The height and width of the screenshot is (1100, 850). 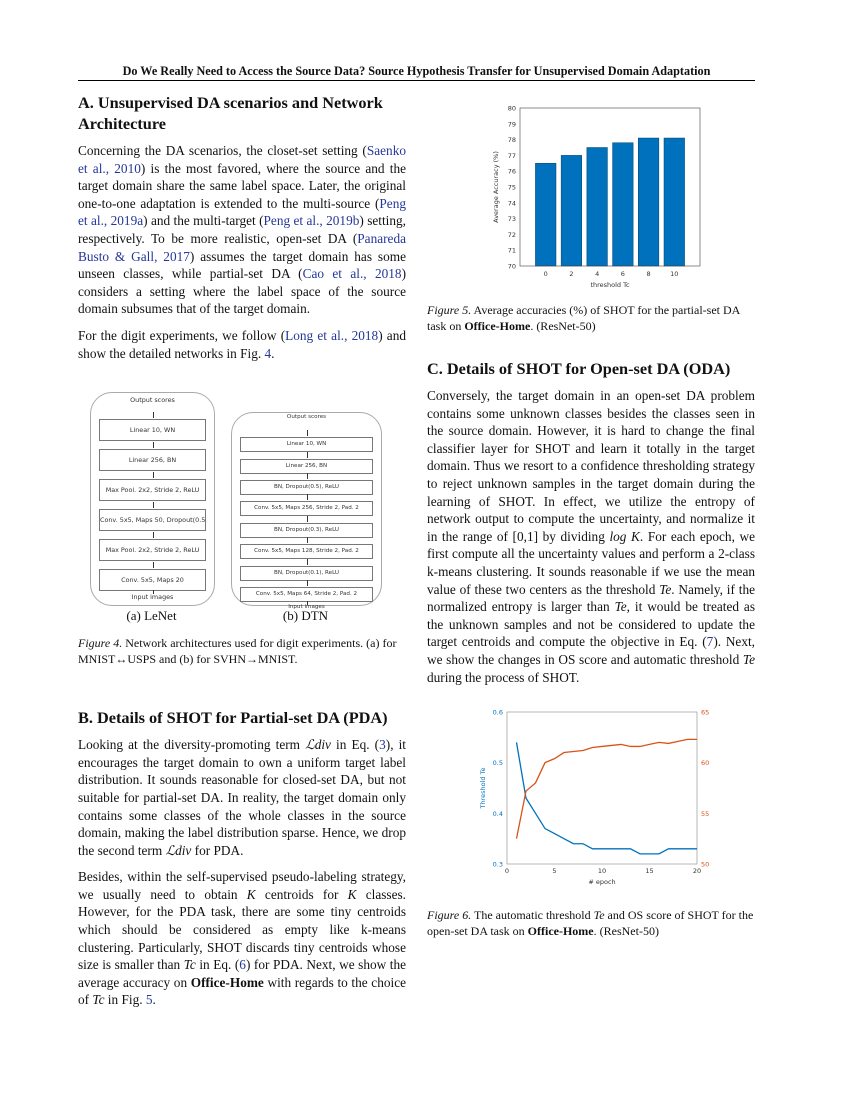 What do you see at coordinates (512, 140) in the screenshot?
I see `y-tick-label: 78` at bounding box center [512, 140].